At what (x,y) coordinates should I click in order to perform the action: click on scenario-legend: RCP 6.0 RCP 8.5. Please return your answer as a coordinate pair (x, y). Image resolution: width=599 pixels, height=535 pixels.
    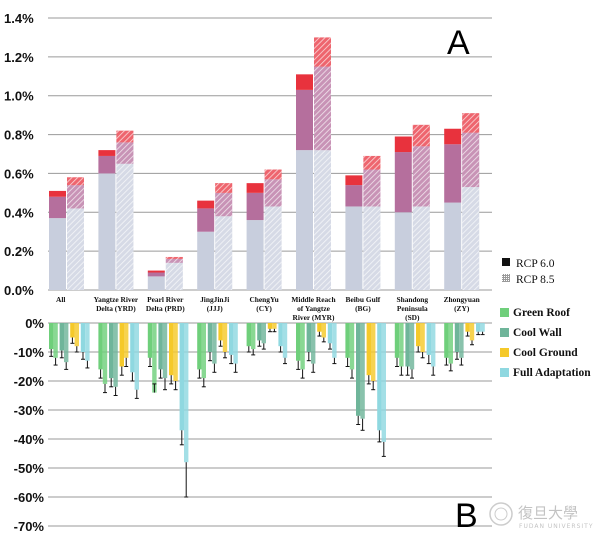
    Looking at the image, I should click on (528, 272).